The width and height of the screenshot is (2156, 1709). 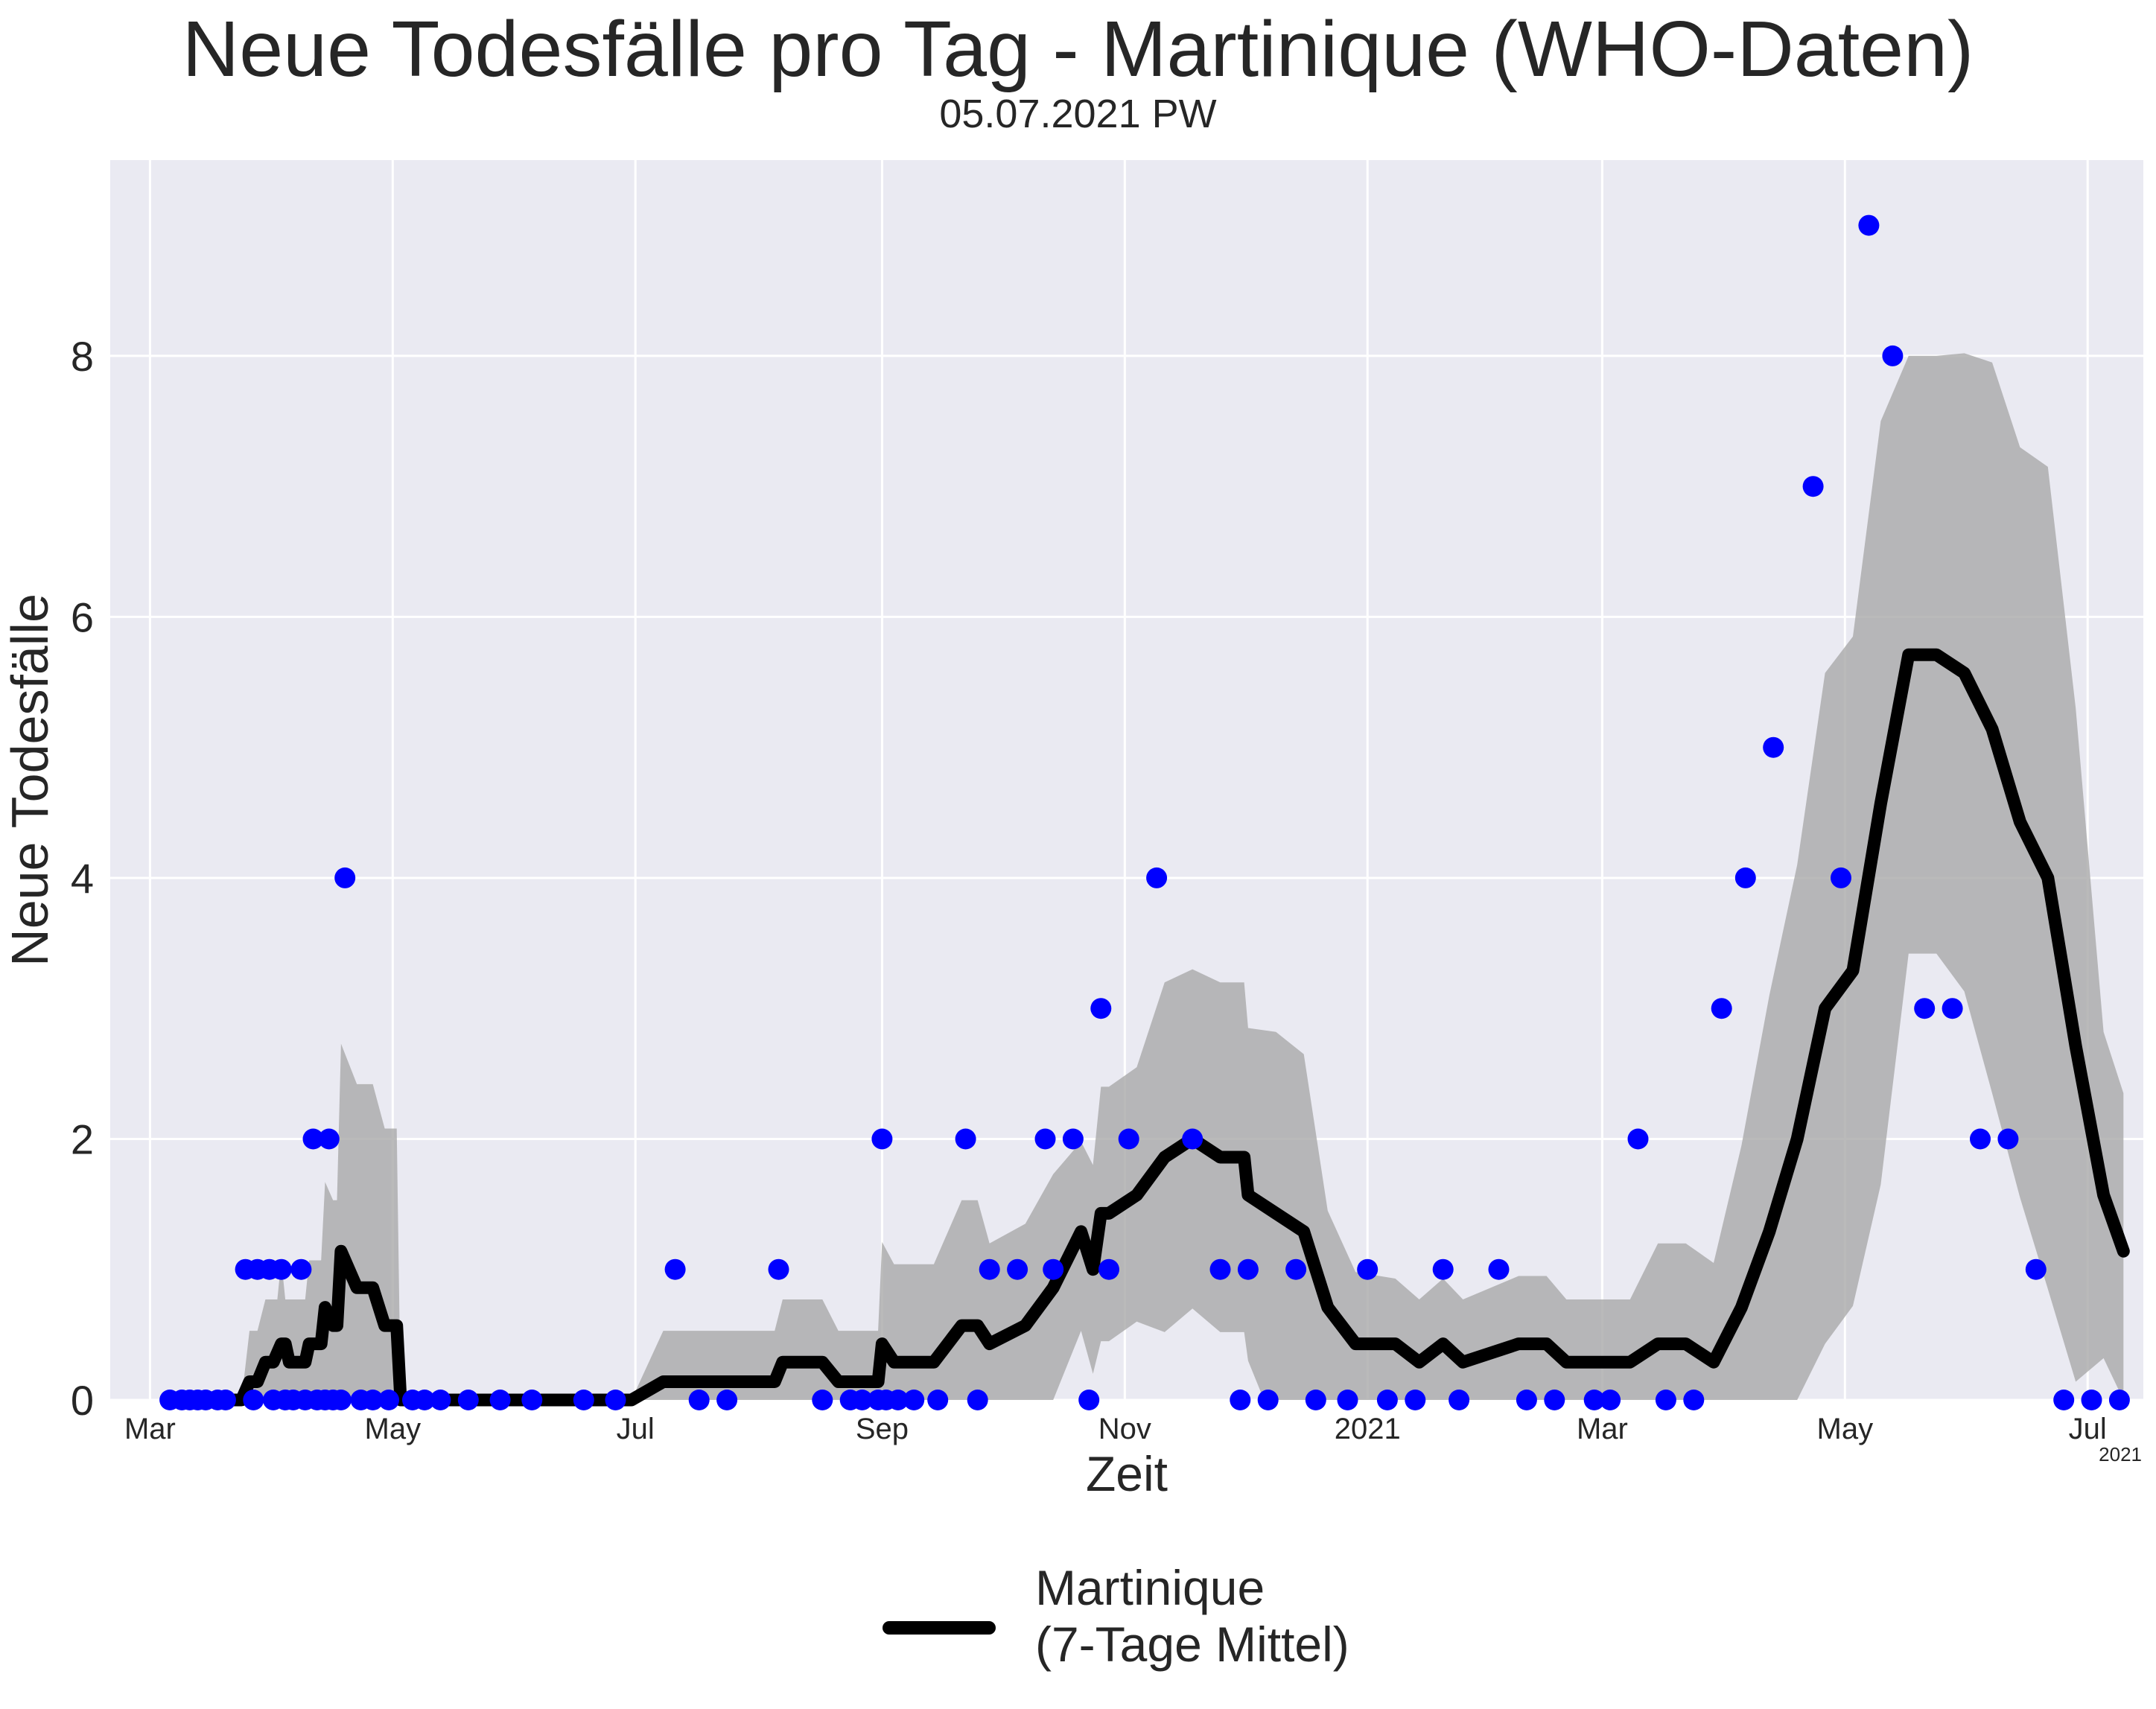 What do you see at coordinates (1124, 1429) in the screenshot?
I see `x-tick-label: Nov` at bounding box center [1124, 1429].